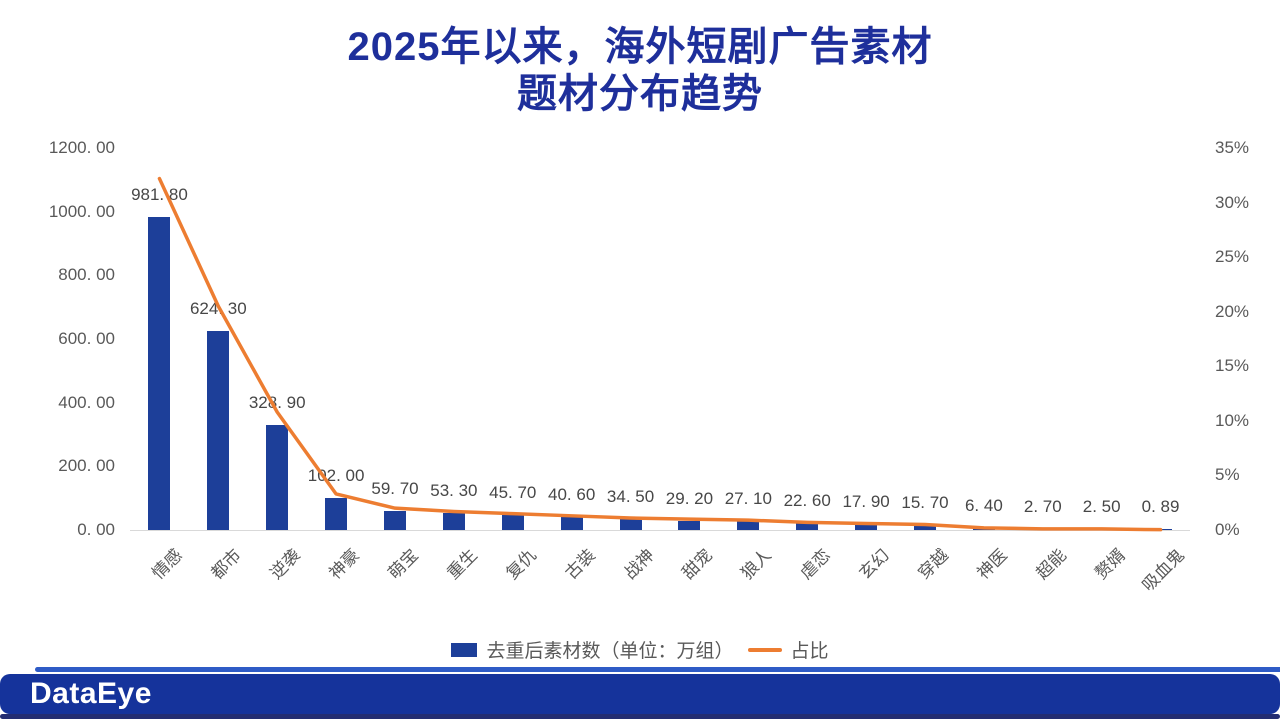 The width and height of the screenshot is (1280, 720). What do you see at coordinates (81, 147) in the screenshot?
I see `left-axis-tick-label: 1200. 00` at bounding box center [81, 147].